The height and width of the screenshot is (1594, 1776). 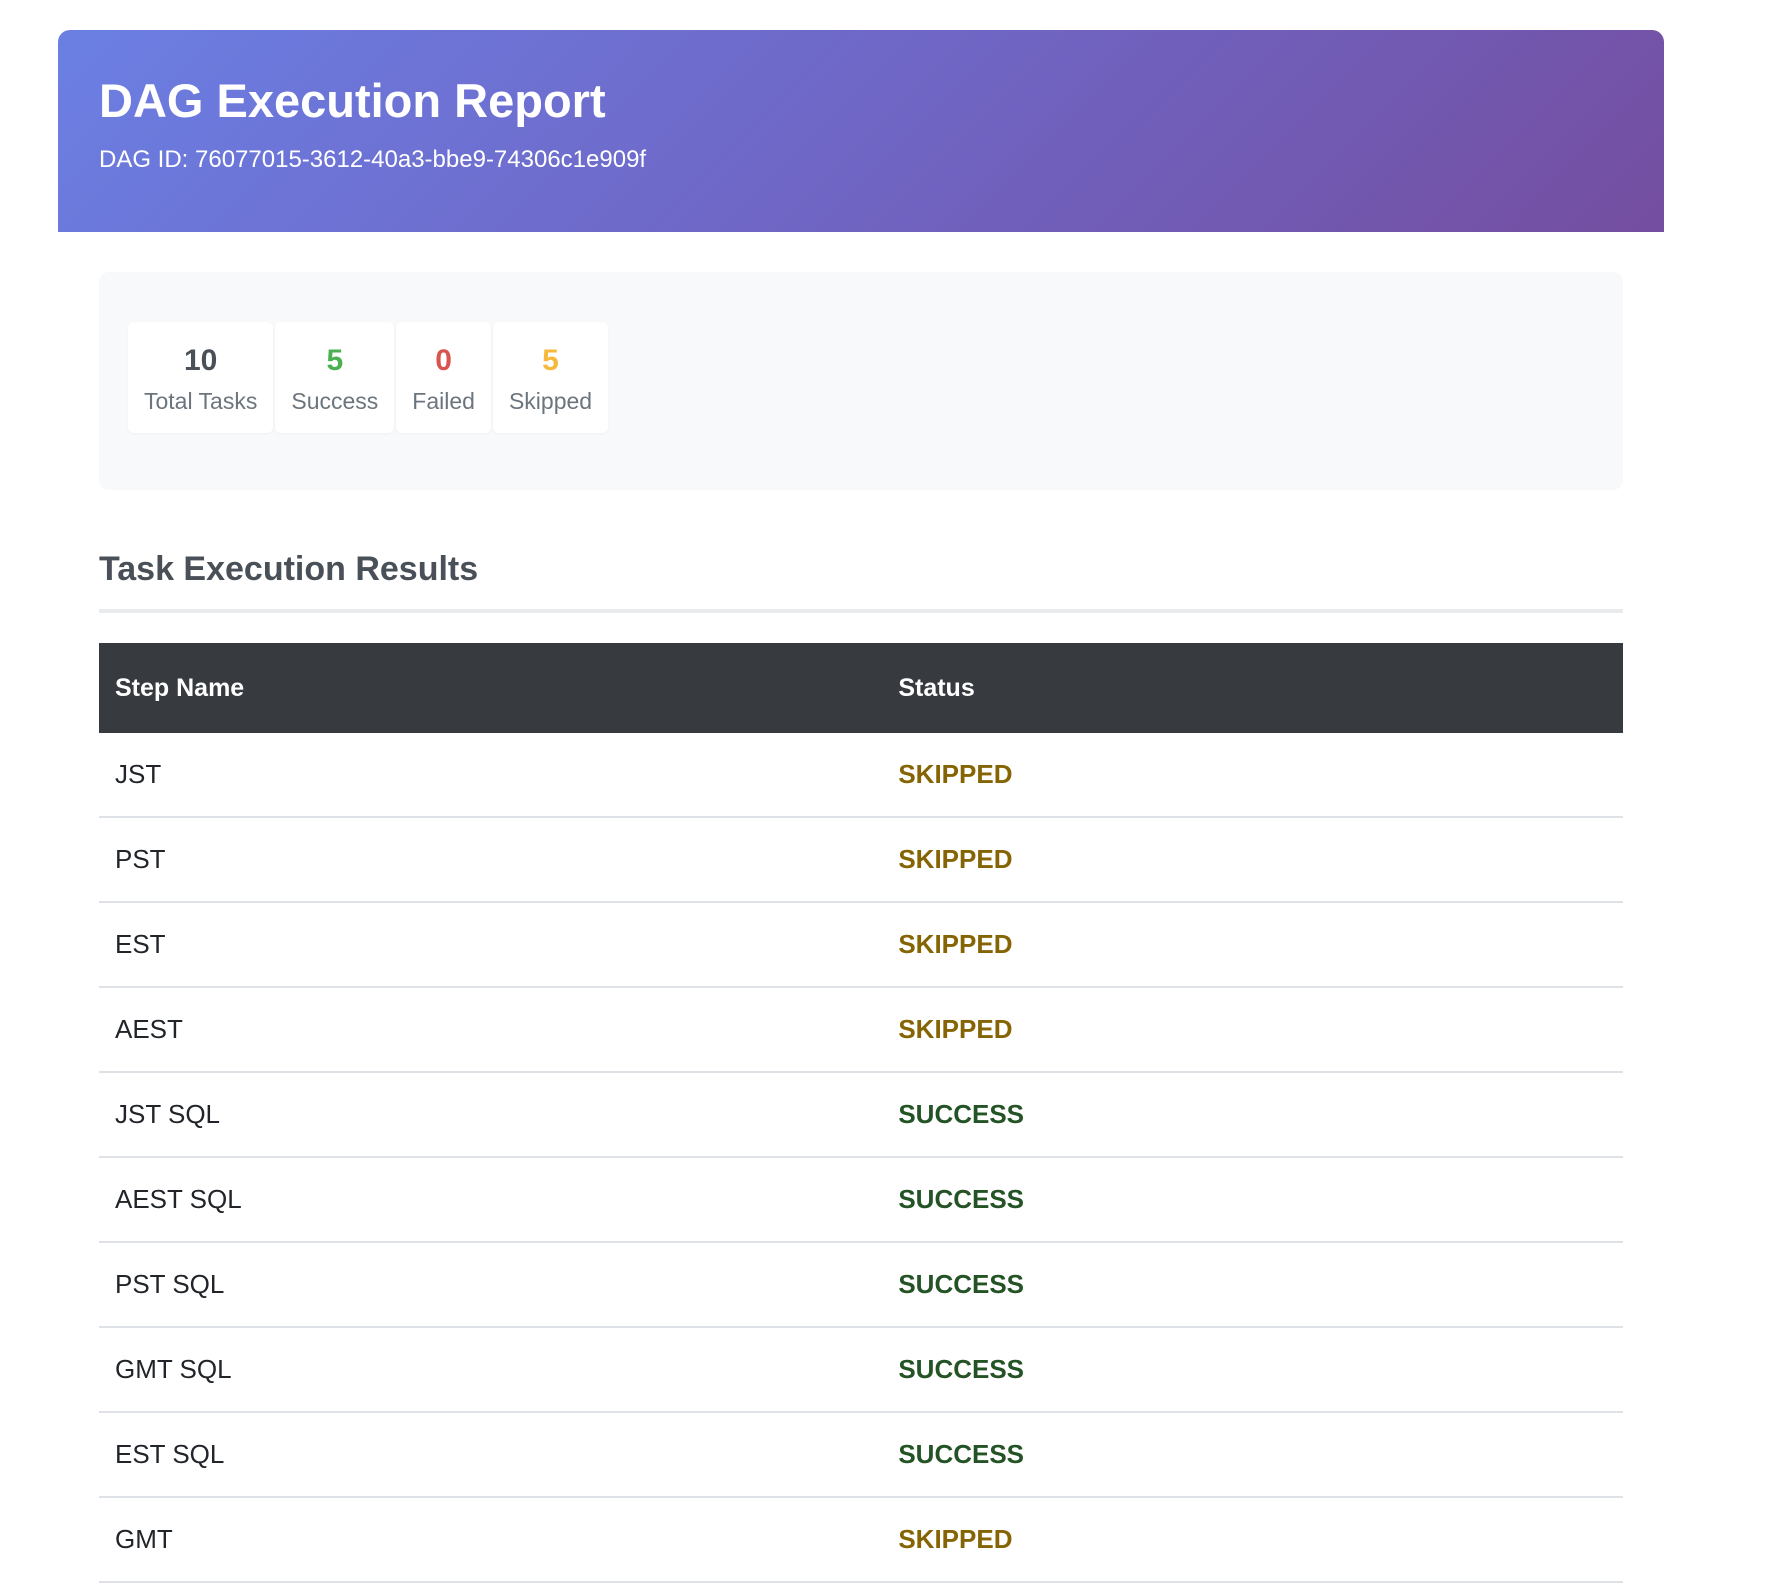 I want to click on step-name-cell: GMT SQL, so click(x=491, y=1370).